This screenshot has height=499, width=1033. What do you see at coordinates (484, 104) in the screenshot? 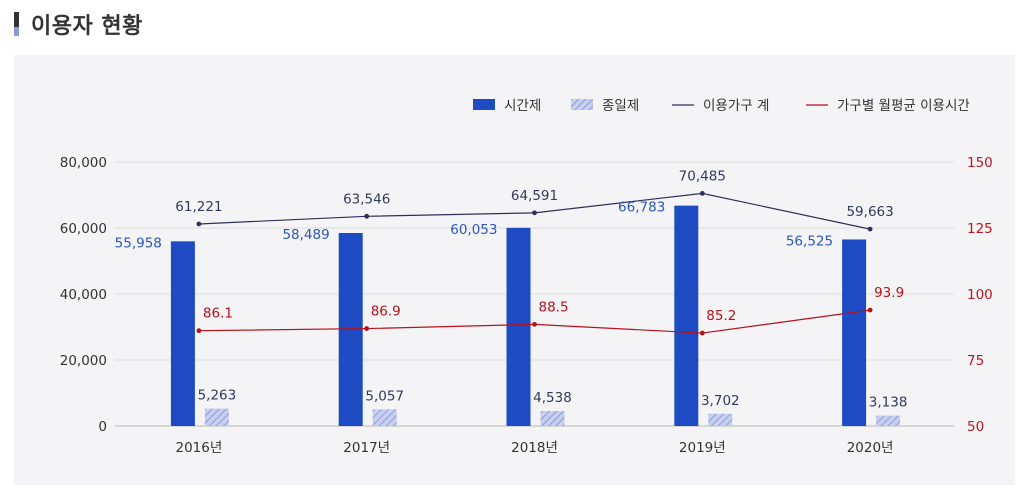
I see `legend-swatch-time` at bounding box center [484, 104].